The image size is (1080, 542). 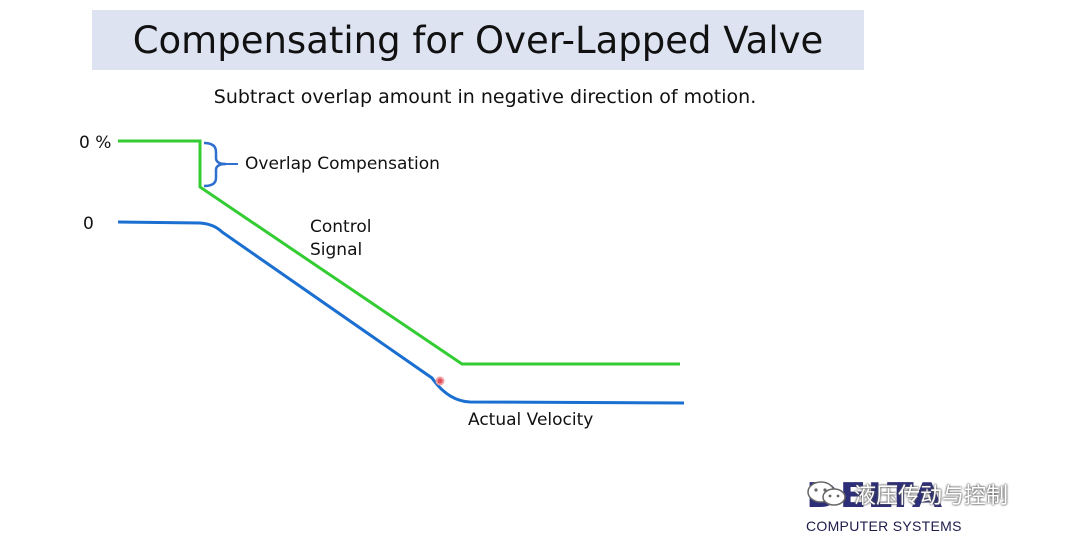 What do you see at coordinates (341, 227) in the screenshot?
I see `label-control-signal-1: Control` at bounding box center [341, 227].